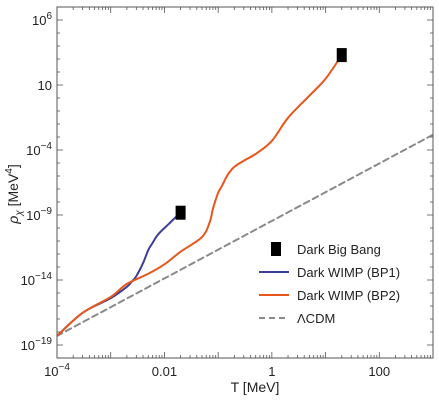 The width and height of the screenshot is (439, 403). I want to click on legend-label-dark-big-bang: Dark Big Bang, so click(339, 249).